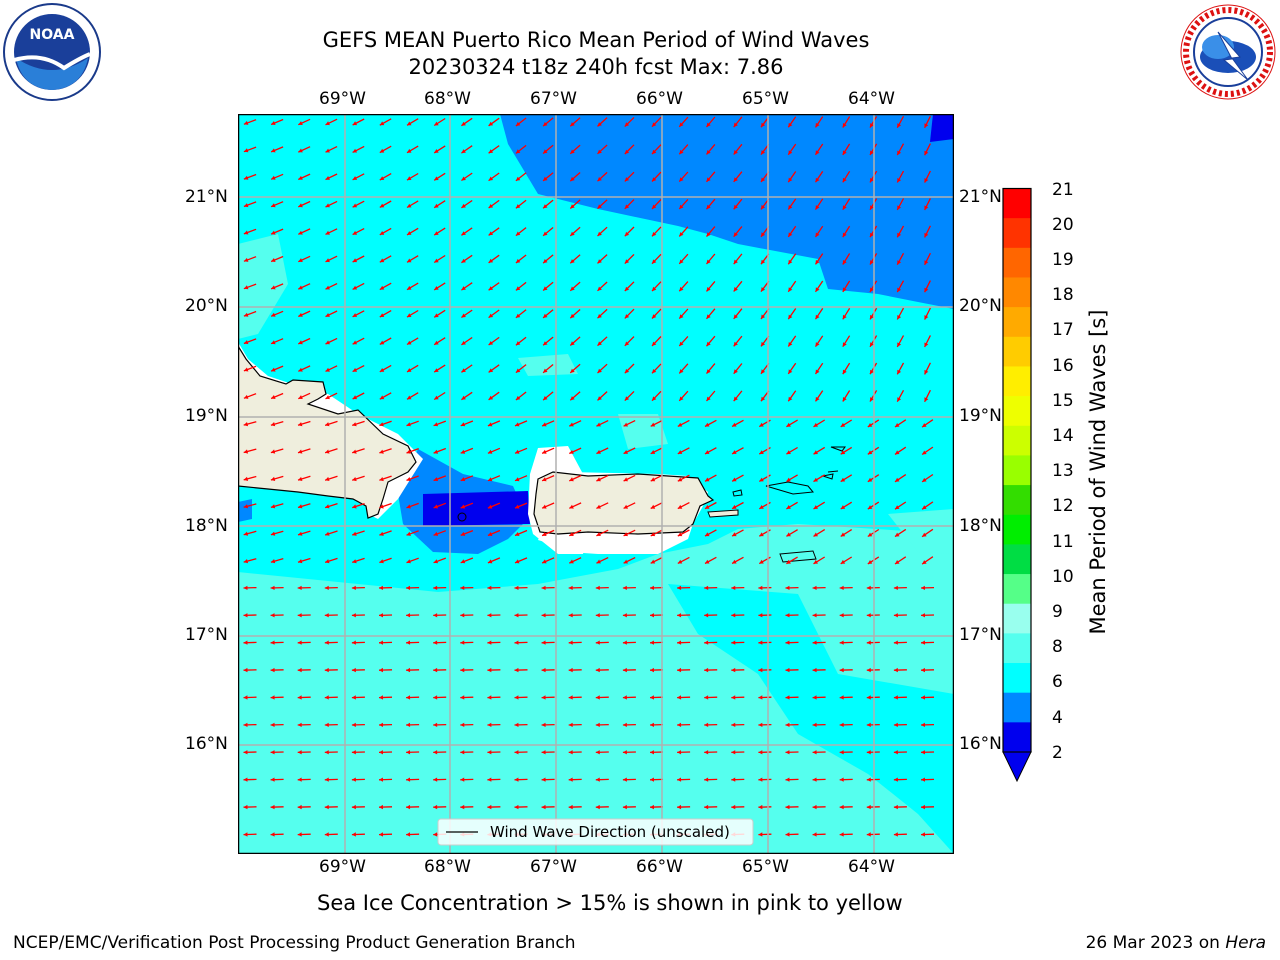 This screenshot has width=1280, height=960. I want to click on period-fill-6-8-patch2, so click(548, 365).